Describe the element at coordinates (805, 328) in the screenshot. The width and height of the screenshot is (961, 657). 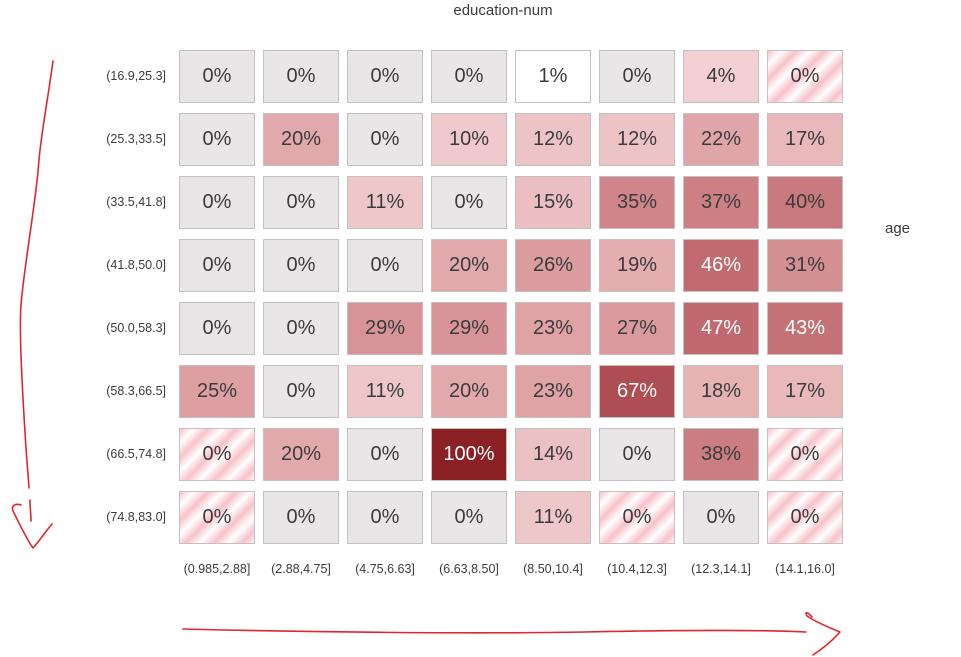
I see `heatmap-cell: 43%` at that location.